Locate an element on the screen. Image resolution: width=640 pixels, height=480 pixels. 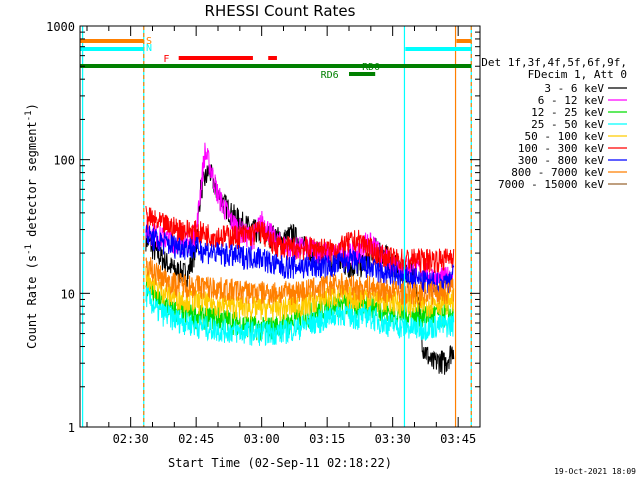
legend-label-7: 300 - 800 keV is located at coordinates (561, 160).